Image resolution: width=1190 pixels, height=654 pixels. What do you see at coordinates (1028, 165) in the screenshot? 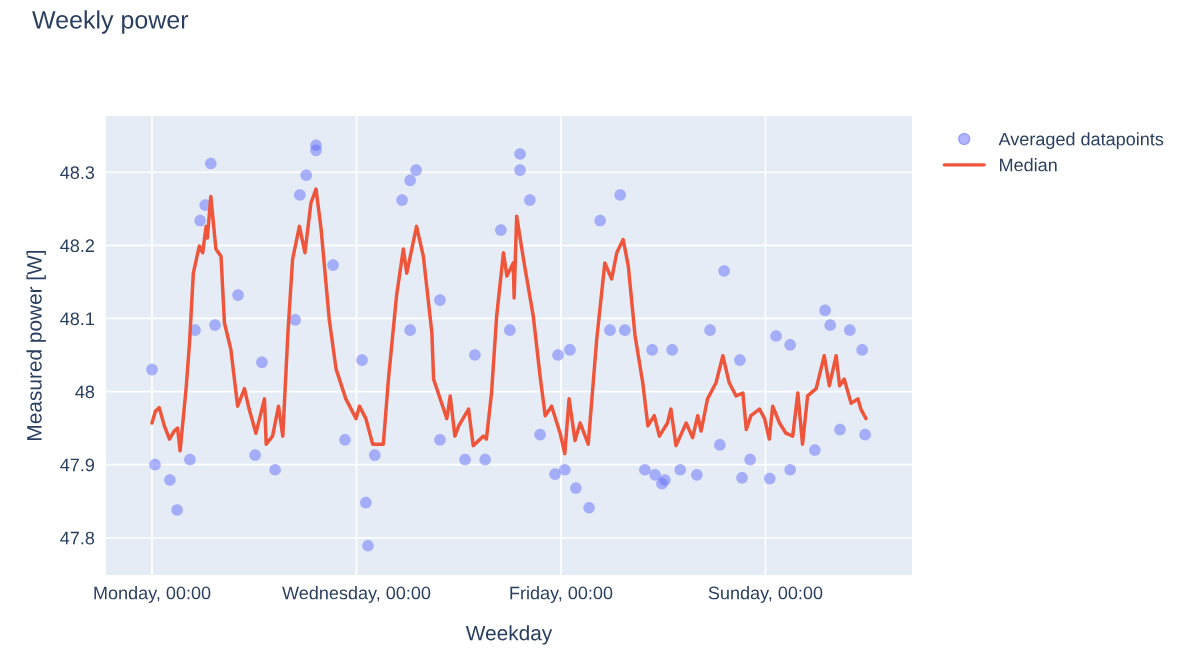
I see `legend-label: Median` at bounding box center [1028, 165].